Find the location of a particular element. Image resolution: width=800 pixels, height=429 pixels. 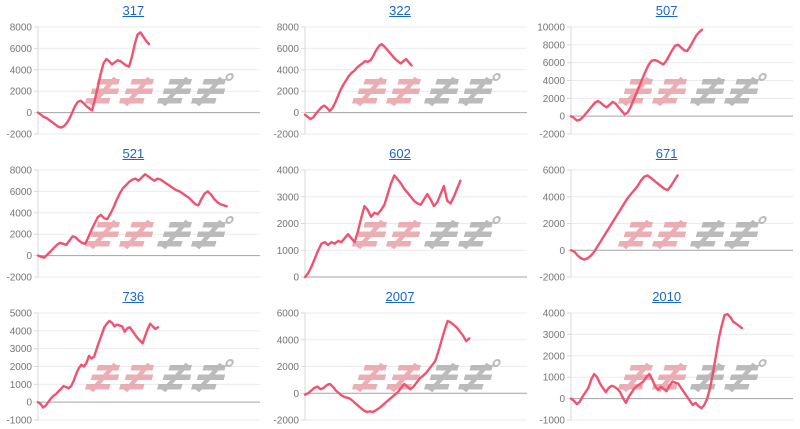

chart-cell: 2010 4000 3000 2000 1000 0 -1000 is located at coordinates (666, 357).